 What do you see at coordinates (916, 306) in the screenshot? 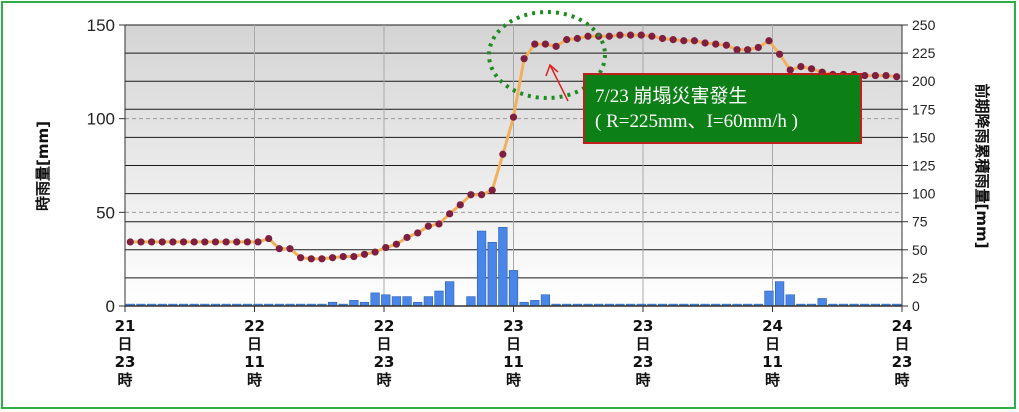
I see `right-tick-label: 0` at bounding box center [916, 306].